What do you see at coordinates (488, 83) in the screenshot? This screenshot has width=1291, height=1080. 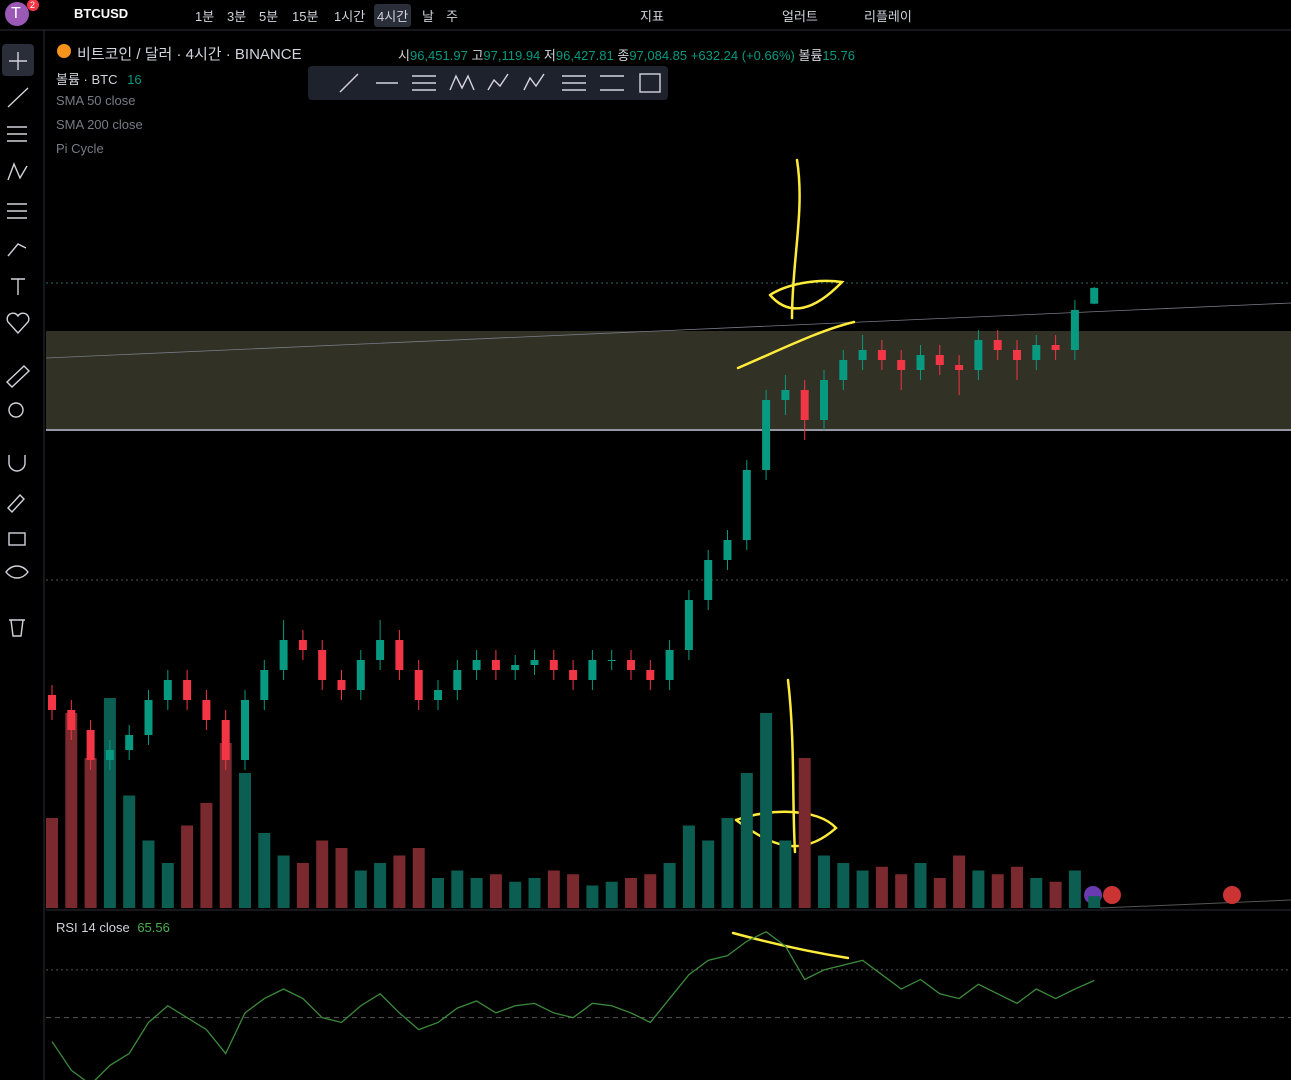 I see `drawing-toolbar` at bounding box center [488, 83].